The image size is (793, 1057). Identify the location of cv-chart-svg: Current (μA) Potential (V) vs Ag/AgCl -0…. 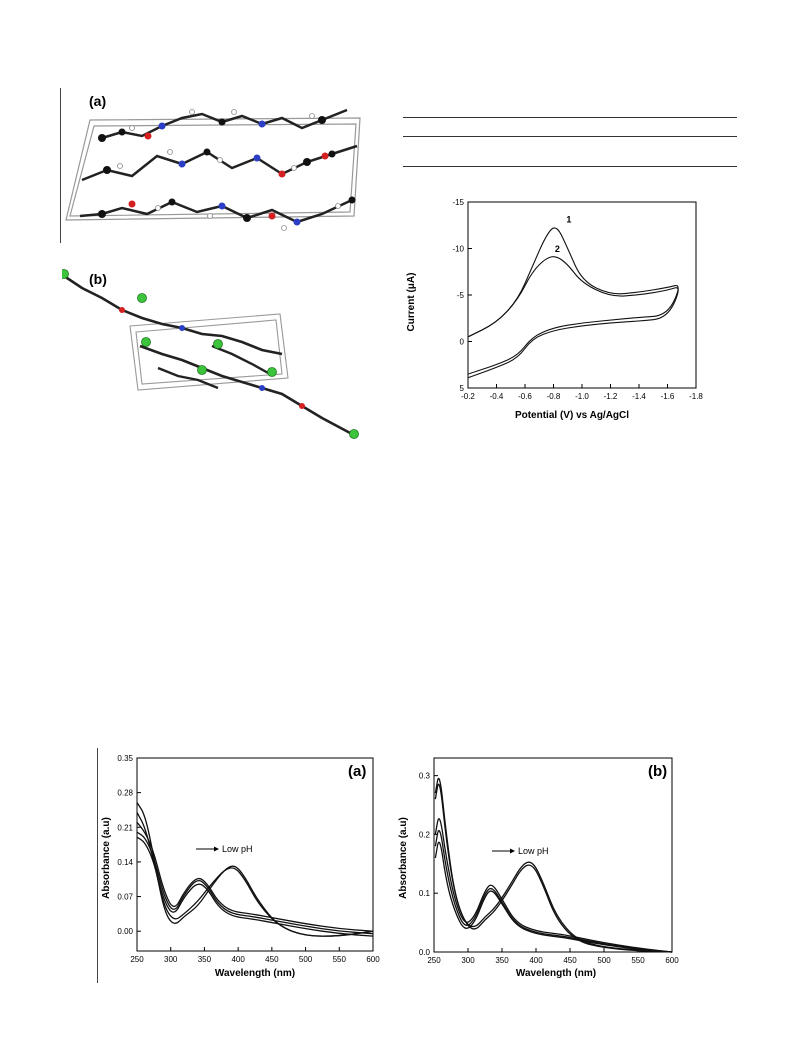
(554, 309).